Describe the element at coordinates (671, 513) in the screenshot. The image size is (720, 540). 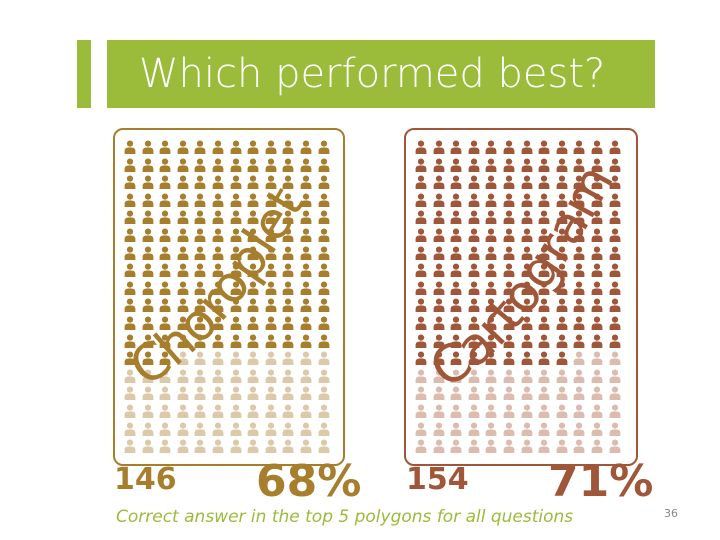
I see `slide-number: 36` at that location.